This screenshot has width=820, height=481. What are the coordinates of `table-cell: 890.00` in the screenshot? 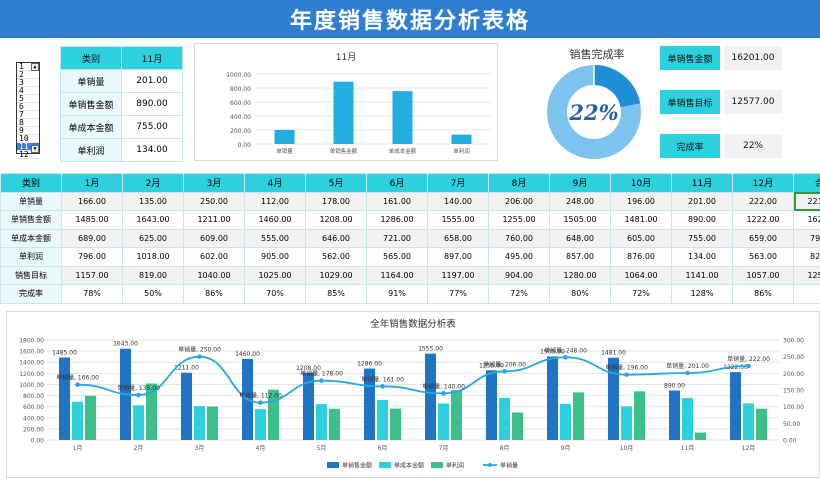 It's located at (702, 220).